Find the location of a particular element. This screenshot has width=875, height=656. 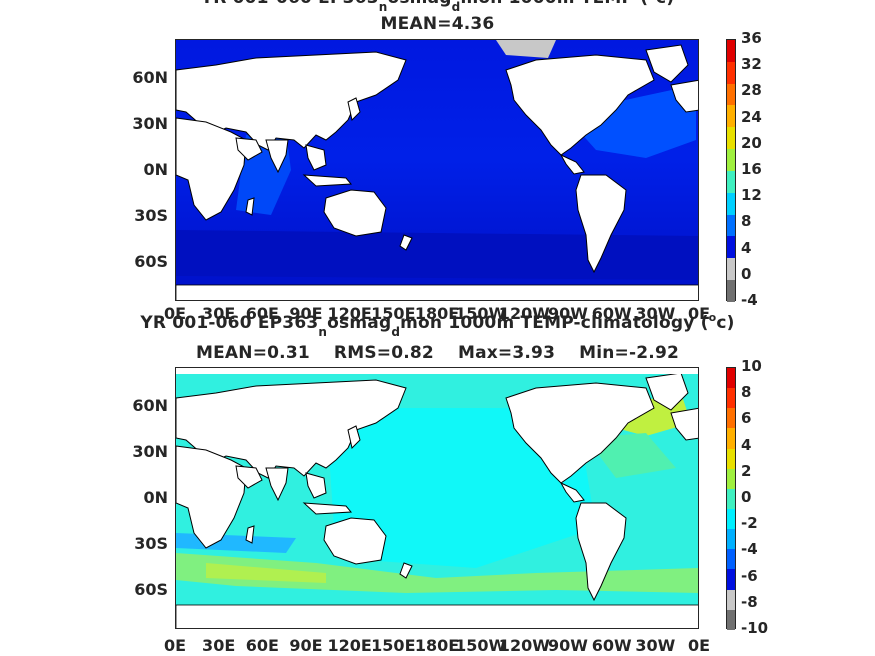

panel-bottom-stats: MEAN=0.31 RMS=0.82 Max=3.93 Min=-2.92 is located at coordinates (437, 353).